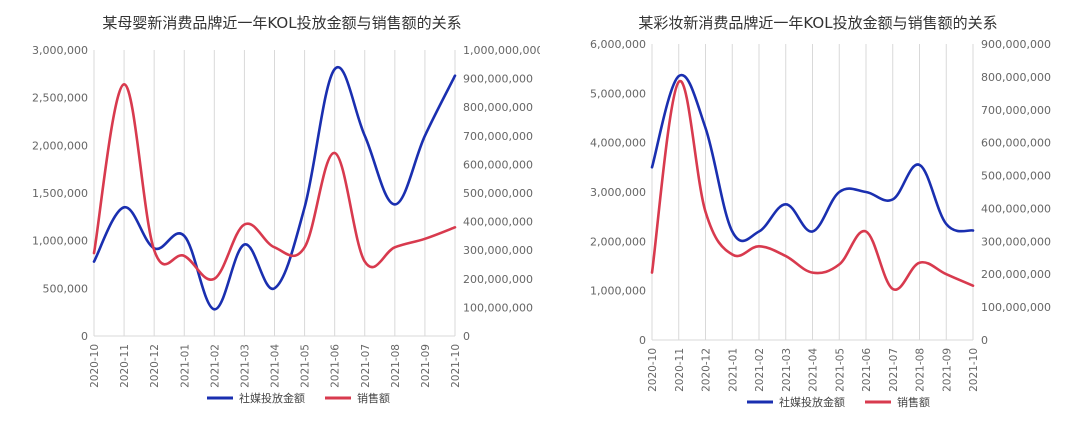 The width and height of the screenshot is (1080, 423). What do you see at coordinates (60, 98) in the screenshot?
I see `y-left-tick-label: 2,500,000` at bounding box center [60, 98].